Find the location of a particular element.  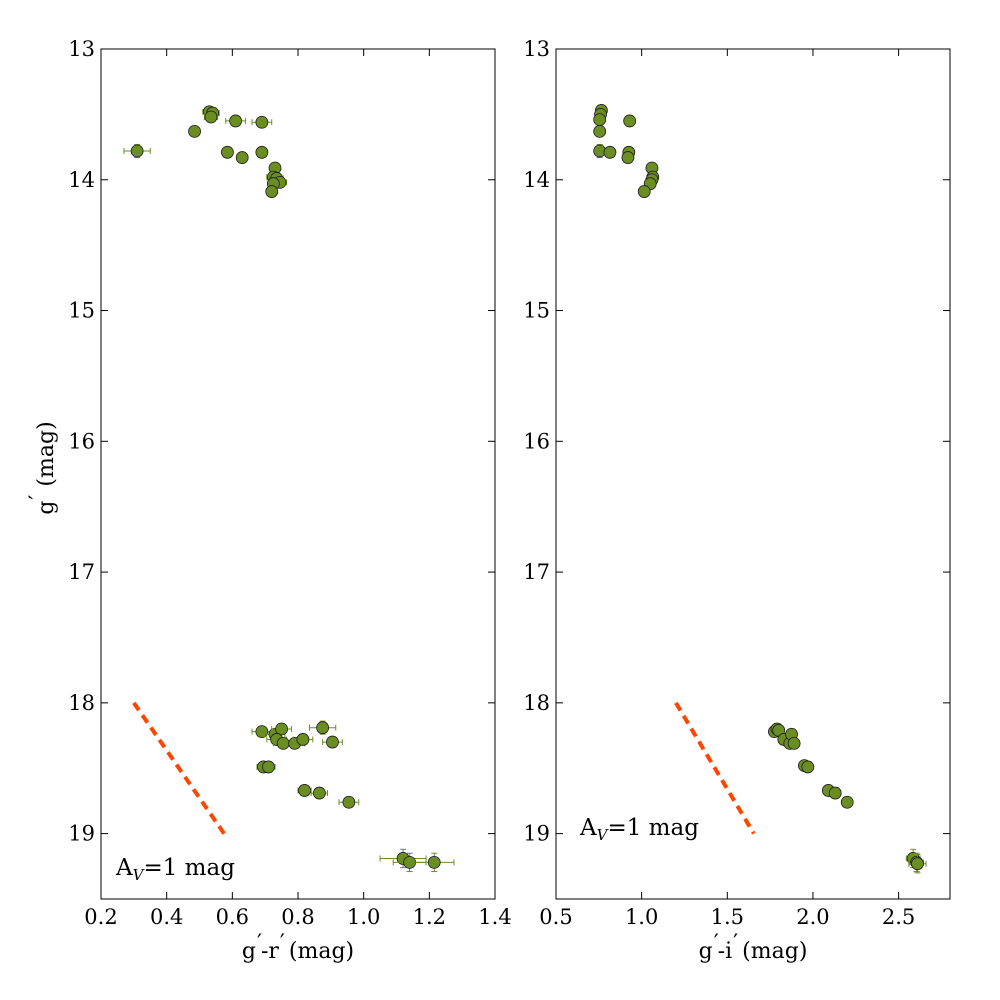

x-tick-label: 1.5 is located at coordinates (727, 917).